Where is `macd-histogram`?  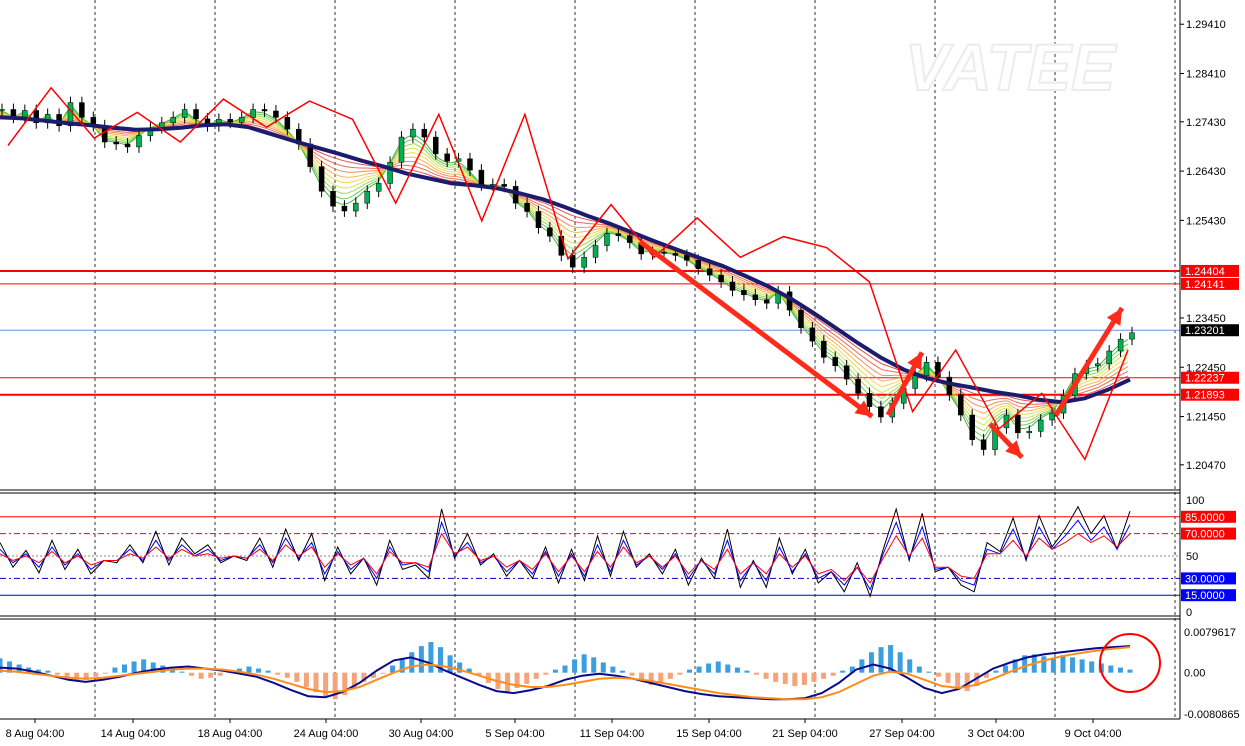 macd-histogram is located at coordinates (566, 671).